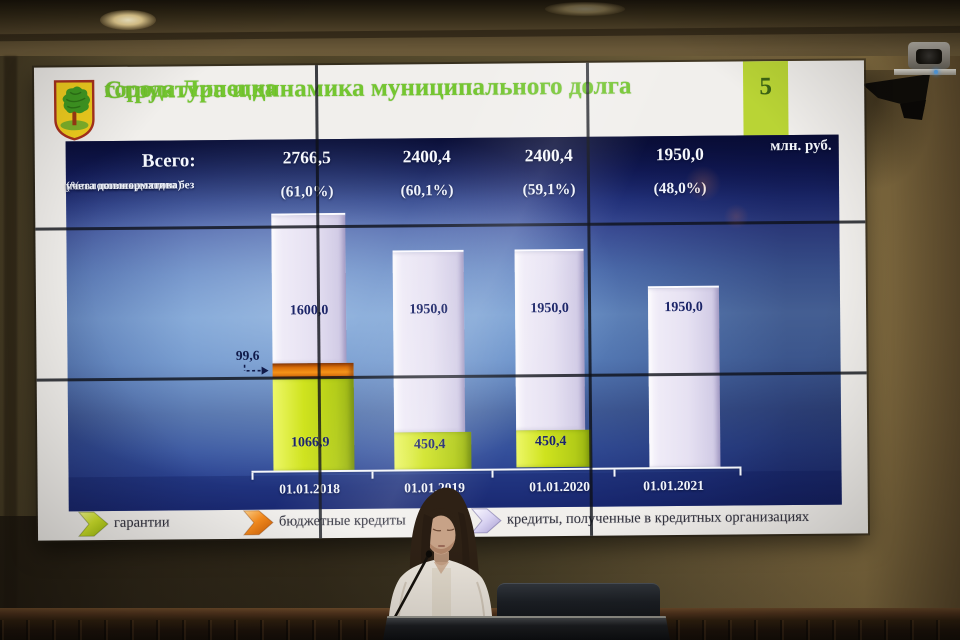 This screenshot has height=640, width=960. I want to click on units-label: млн. руб., so click(801, 146).